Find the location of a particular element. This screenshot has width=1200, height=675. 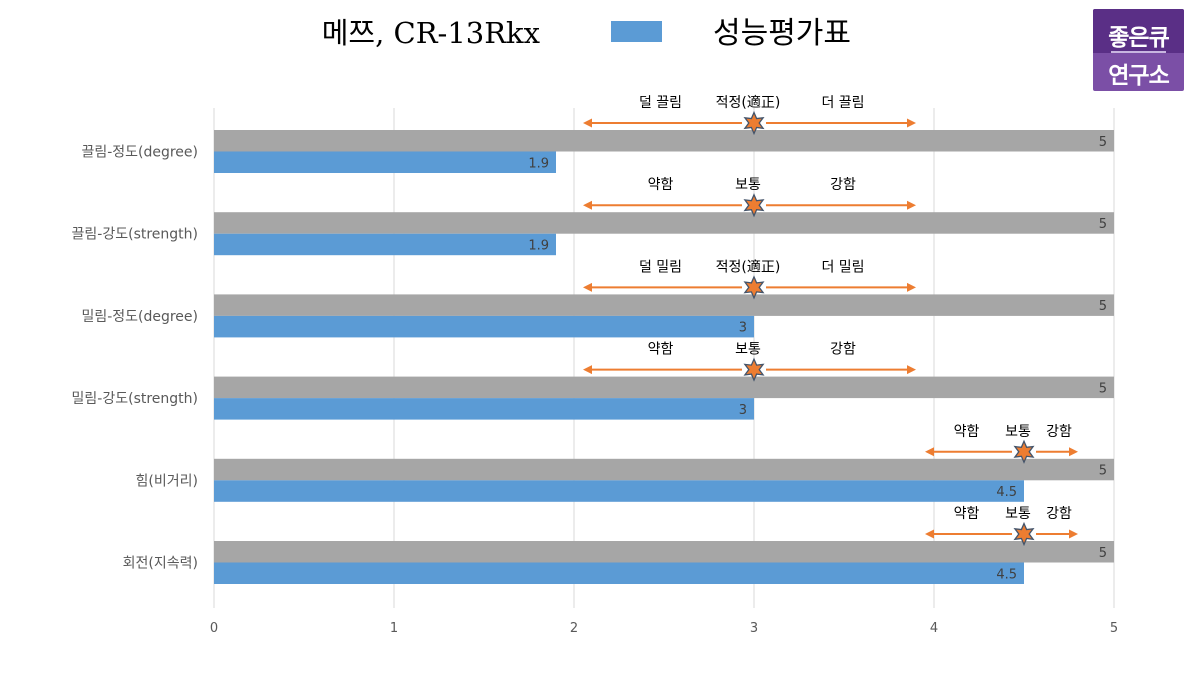

logo-divider is located at coordinates (1138, 52).